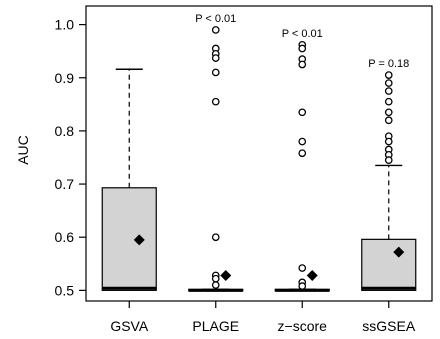  Describe the element at coordinates (65, 237) in the screenshot. I see `y-tick-label: 0.6` at that location.